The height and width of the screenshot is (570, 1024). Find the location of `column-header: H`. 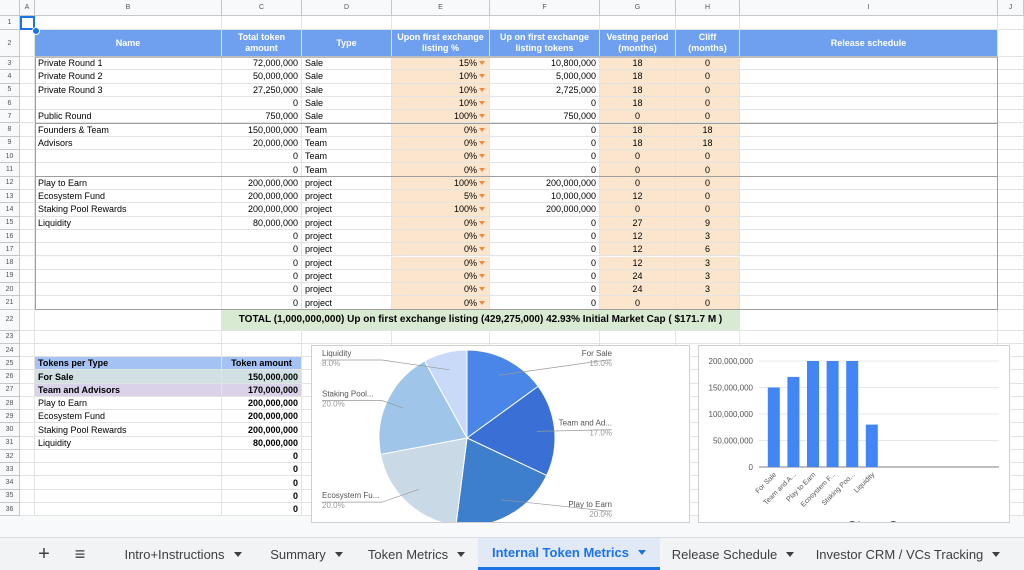

column-header: H is located at coordinates (708, 8).